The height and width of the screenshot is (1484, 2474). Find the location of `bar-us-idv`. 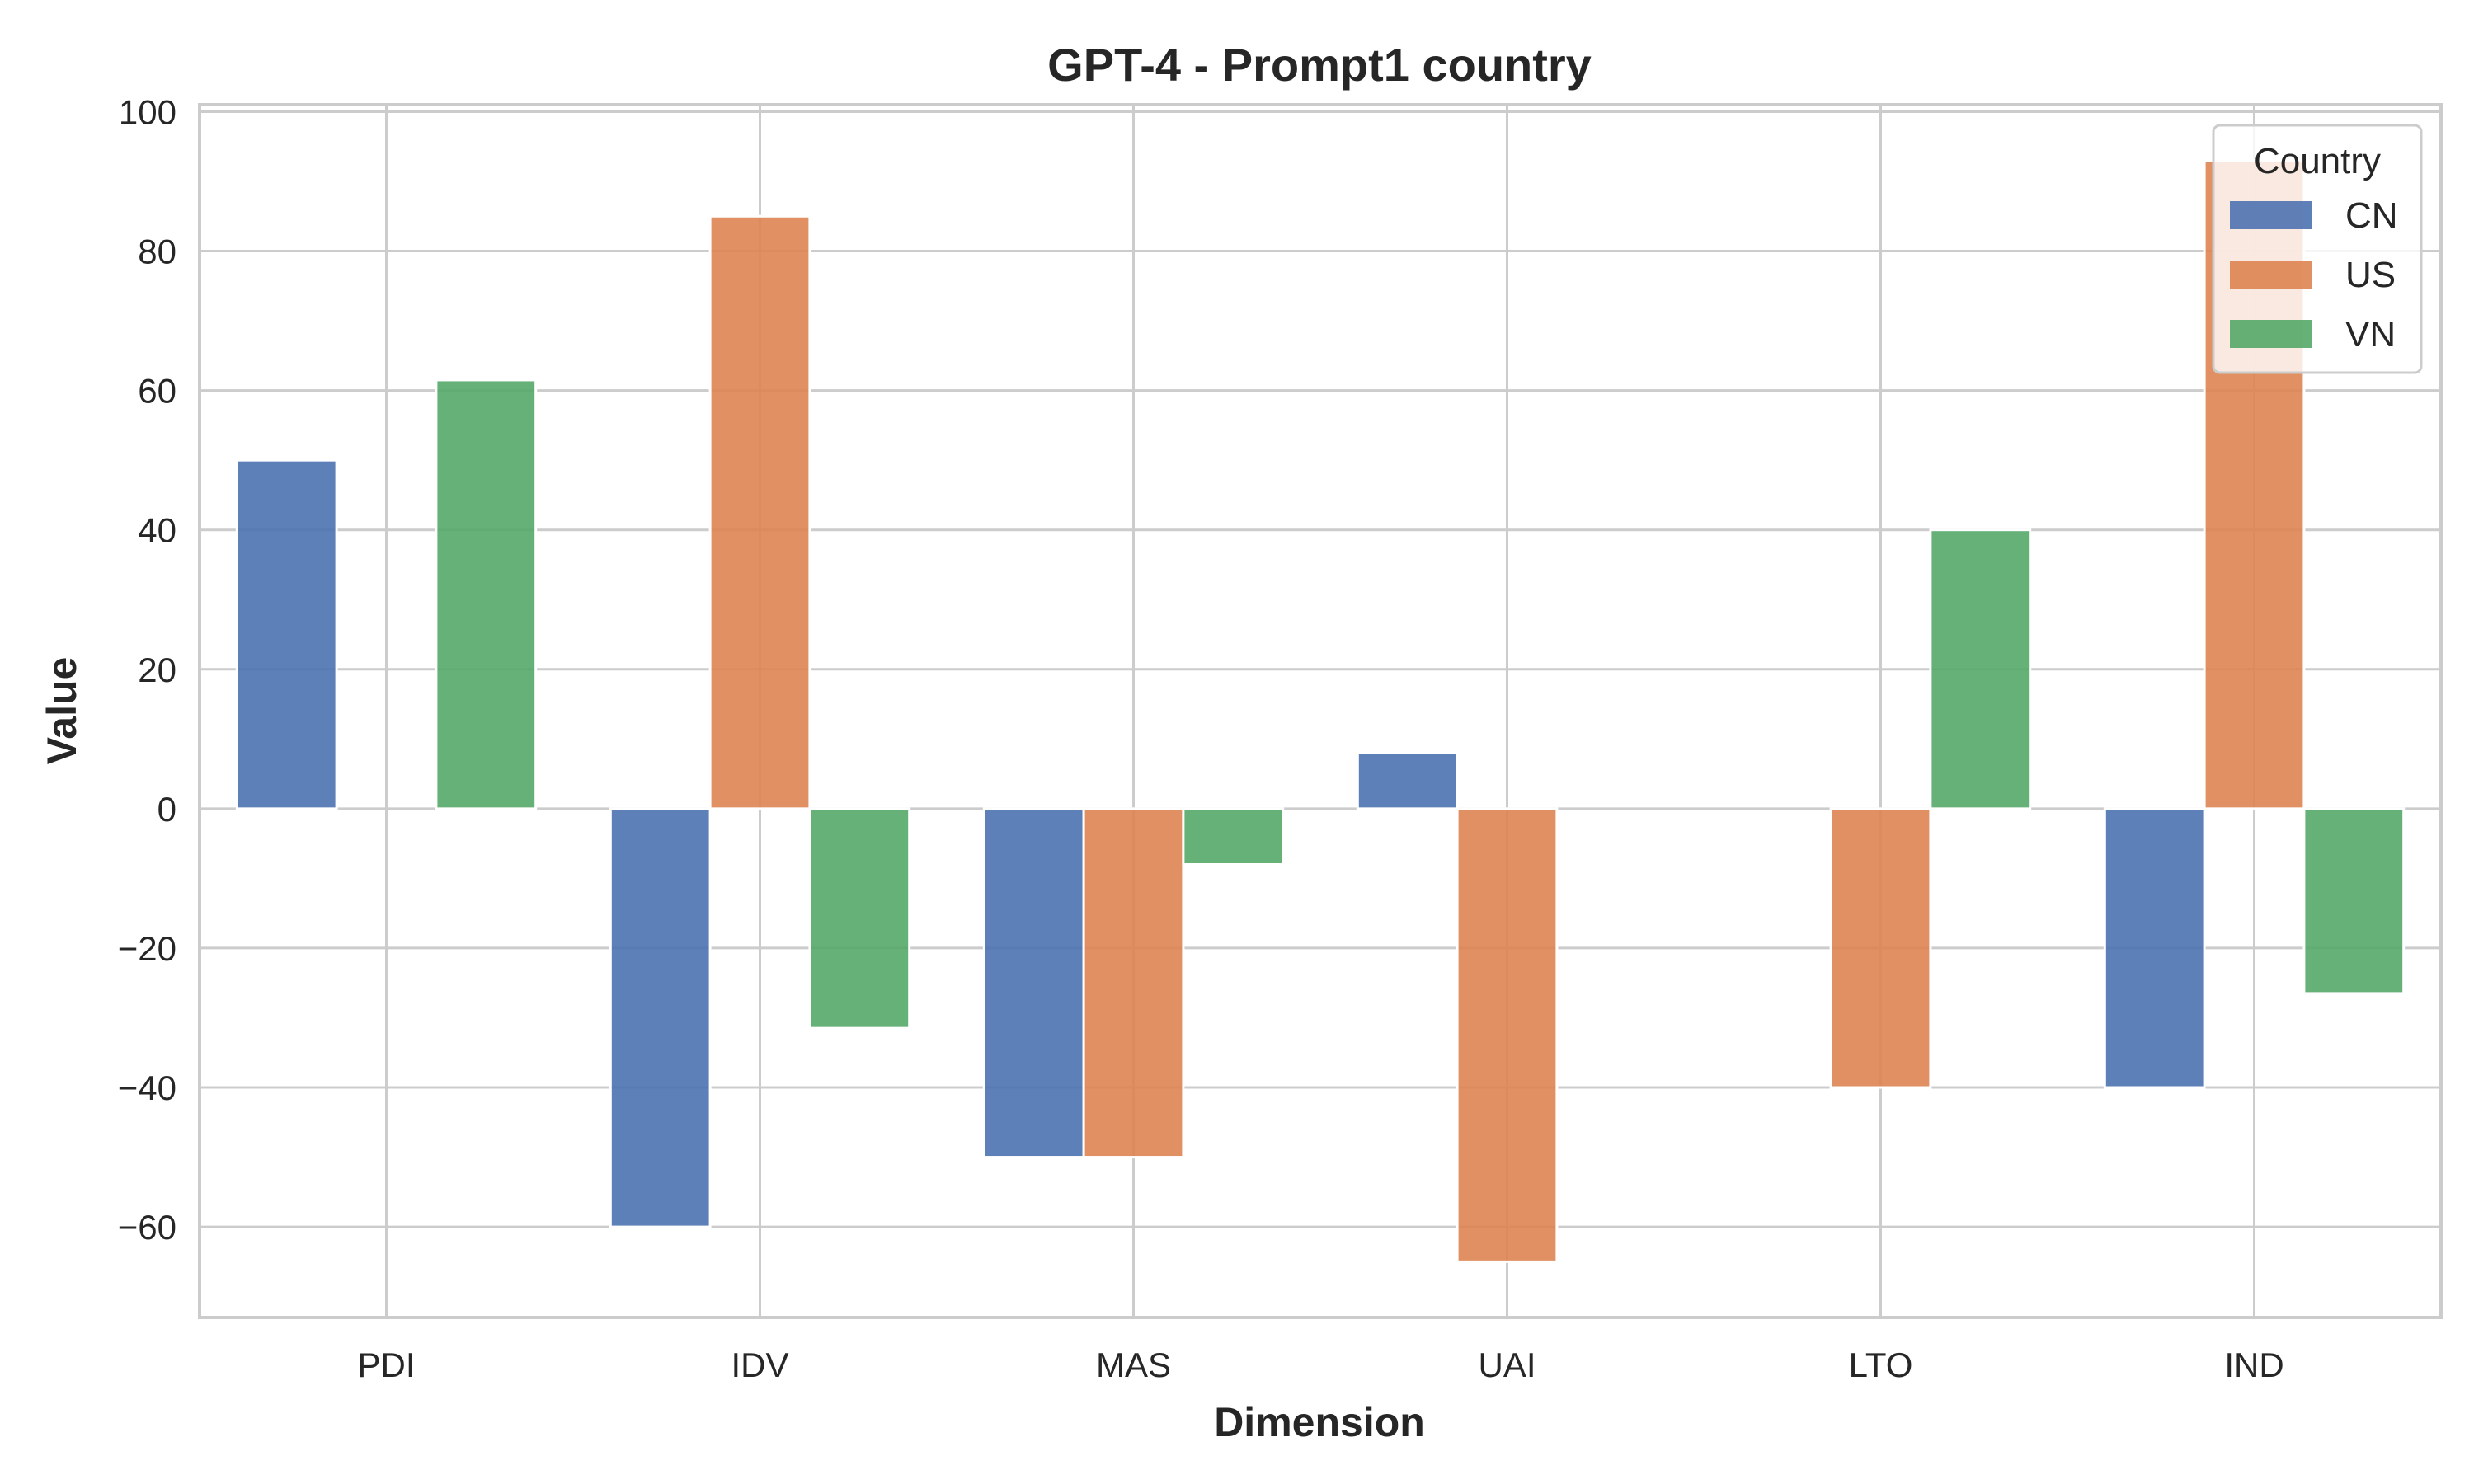

bar-us-idv is located at coordinates (759, 512).